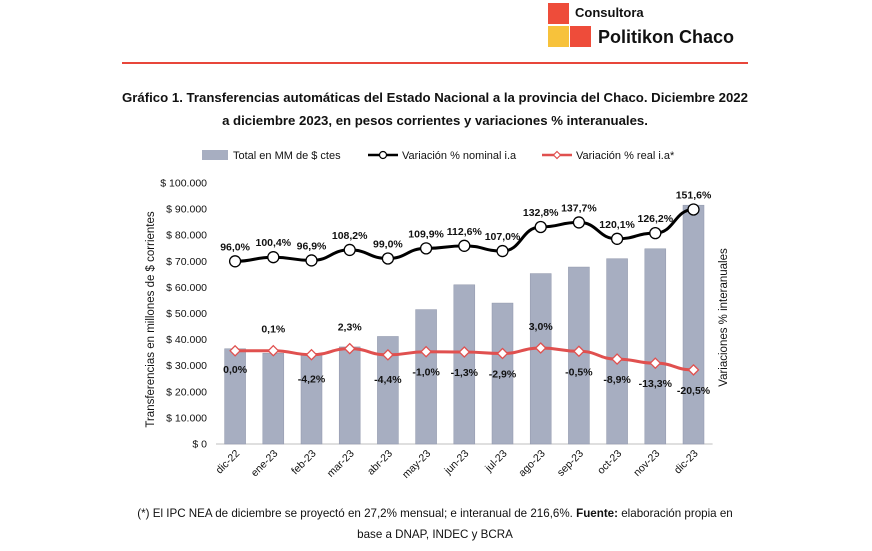 This screenshot has height=551, width=872. What do you see at coordinates (617, 380) in the screenshot?
I see `real-data-label: -8,9%` at bounding box center [617, 380].